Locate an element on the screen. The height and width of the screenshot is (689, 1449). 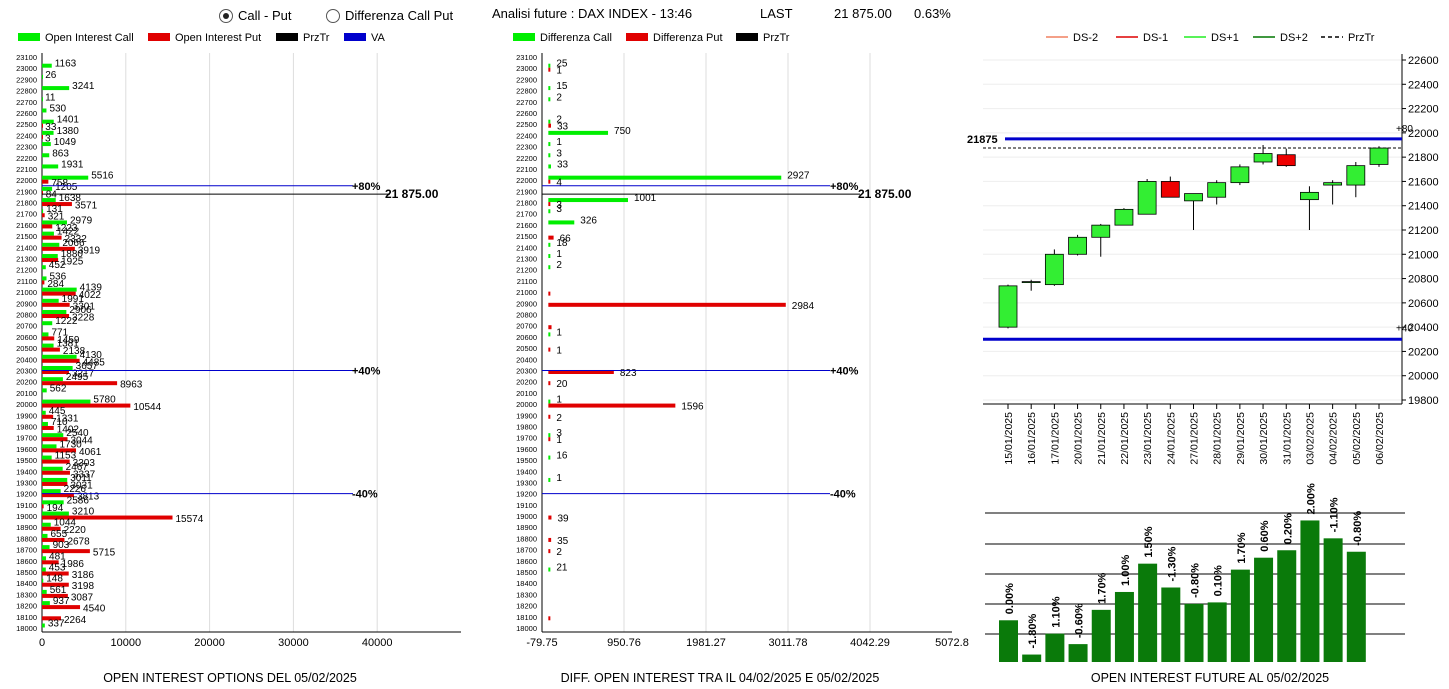
call-value-label: 1380 is located at coordinates (68, 131).